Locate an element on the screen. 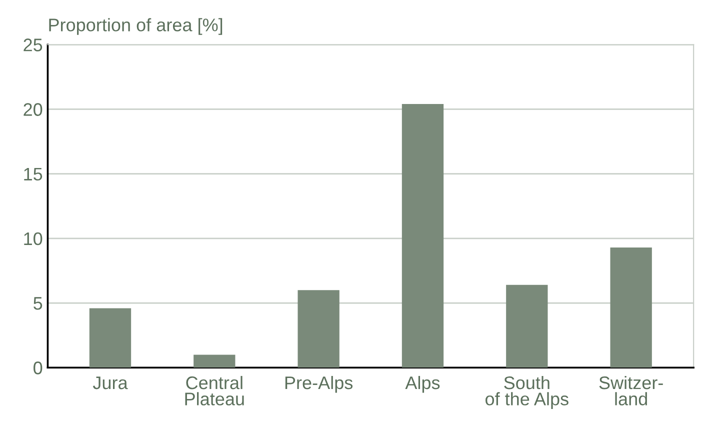 This screenshot has height=425, width=702. x-tick-label: Pre-Alps is located at coordinates (319, 384).